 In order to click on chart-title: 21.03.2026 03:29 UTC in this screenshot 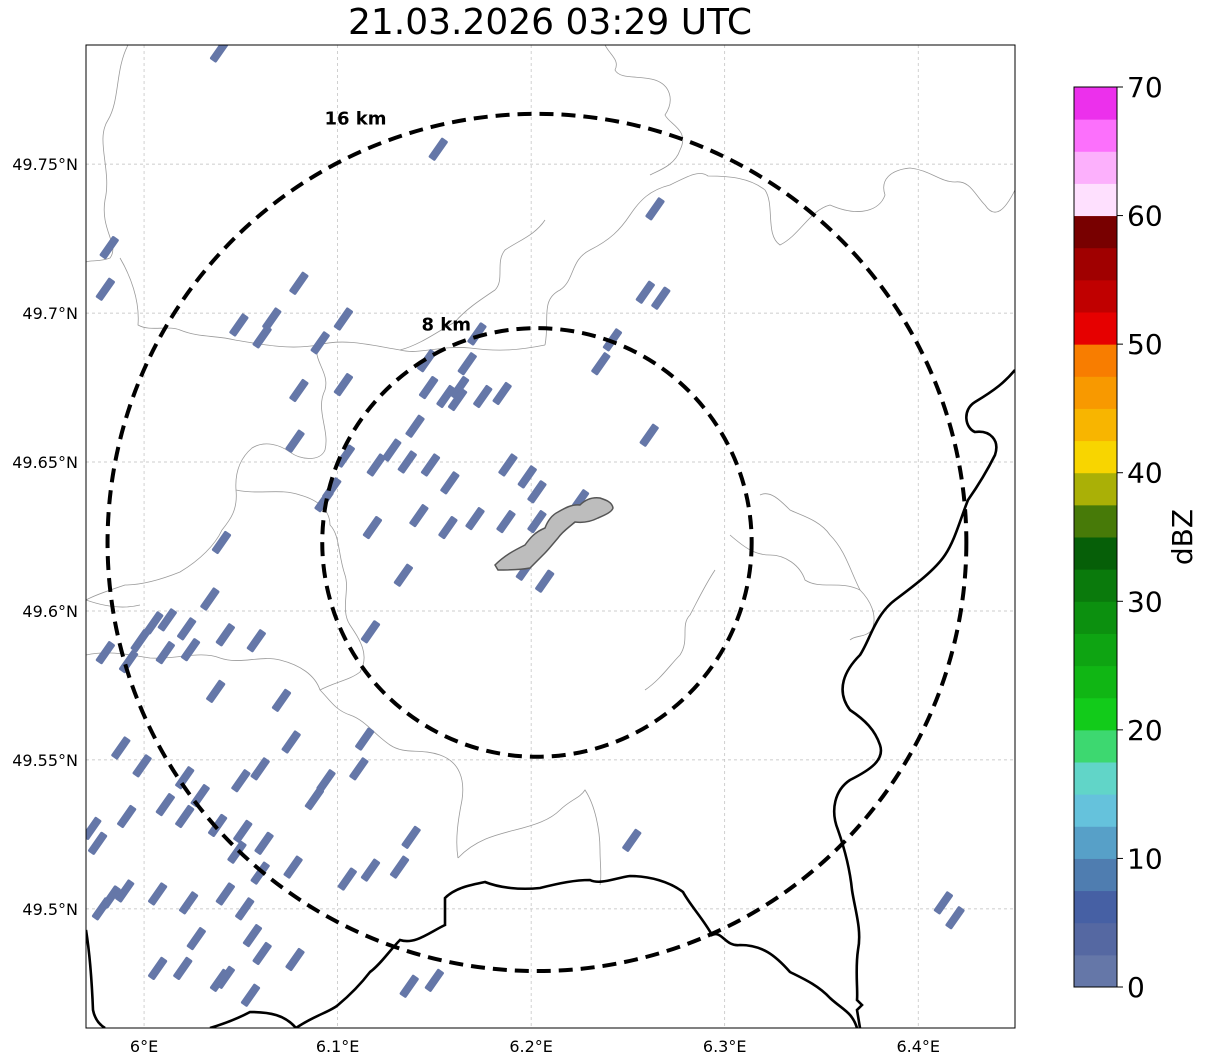, I will do `click(550, 22)`.